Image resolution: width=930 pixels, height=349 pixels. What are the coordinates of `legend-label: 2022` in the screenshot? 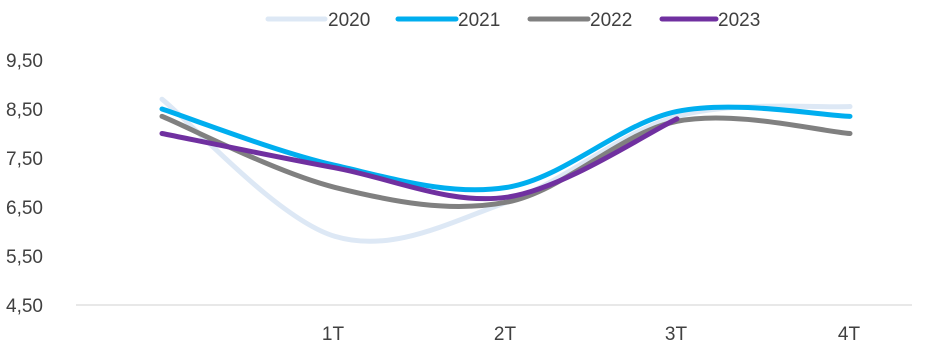 It's located at (611, 20).